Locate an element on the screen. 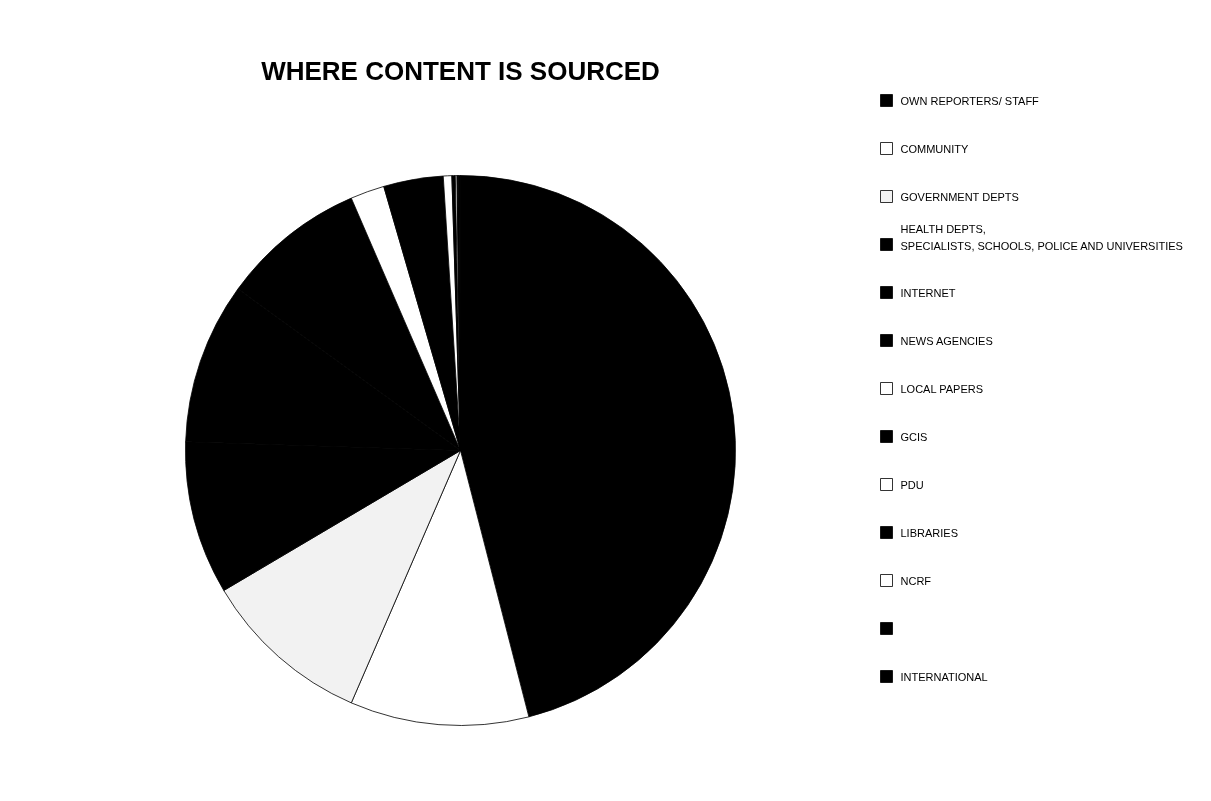 This screenshot has width=1211, height=801. legend-label: INTERNET is located at coordinates (928, 292).